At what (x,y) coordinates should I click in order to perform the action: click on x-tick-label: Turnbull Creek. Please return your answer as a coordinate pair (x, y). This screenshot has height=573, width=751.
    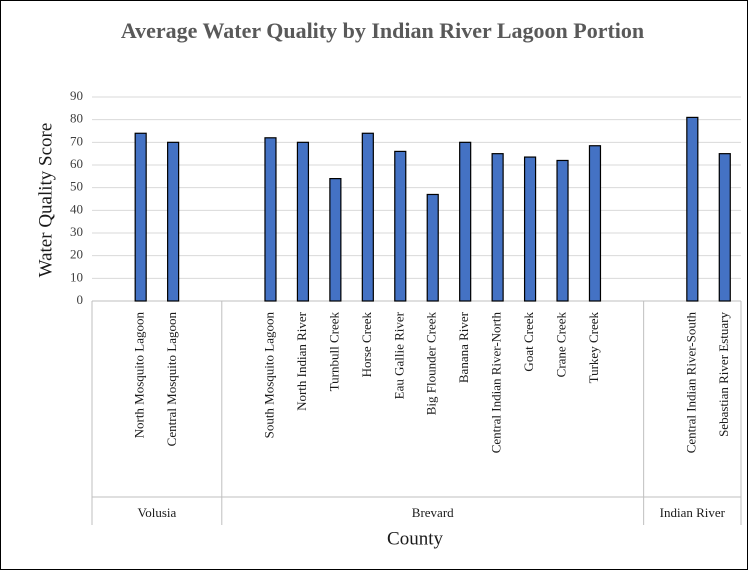
    Looking at the image, I should click on (333, 352).